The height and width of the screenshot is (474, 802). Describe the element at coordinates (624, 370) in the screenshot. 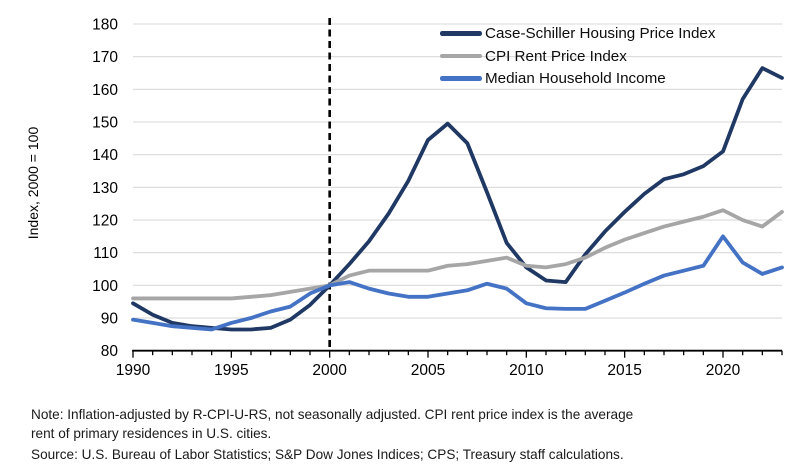

I see `x-tick-label: 2015` at that location.